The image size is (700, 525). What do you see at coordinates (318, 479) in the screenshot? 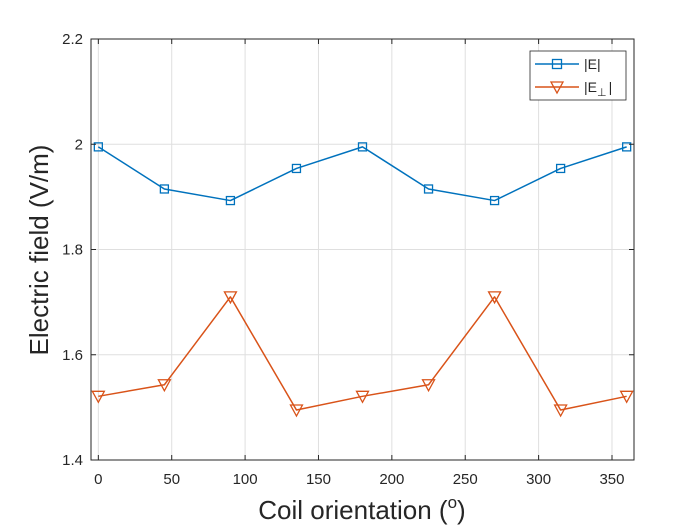
I see `x-tick-label: 150` at bounding box center [318, 479].